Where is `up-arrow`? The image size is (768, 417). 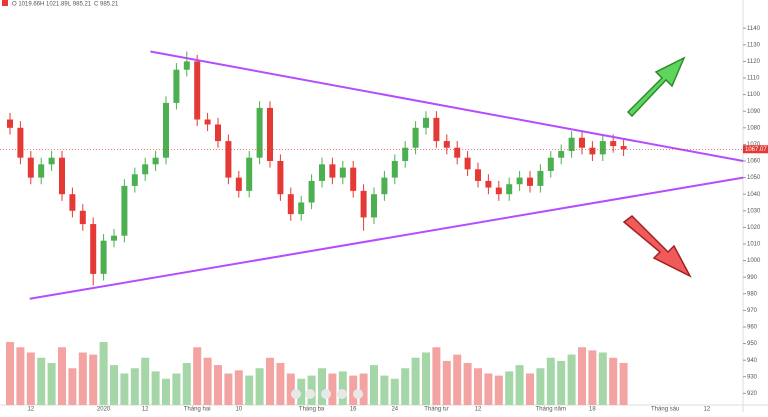 up-arrow is located at coordinates (656, 87).